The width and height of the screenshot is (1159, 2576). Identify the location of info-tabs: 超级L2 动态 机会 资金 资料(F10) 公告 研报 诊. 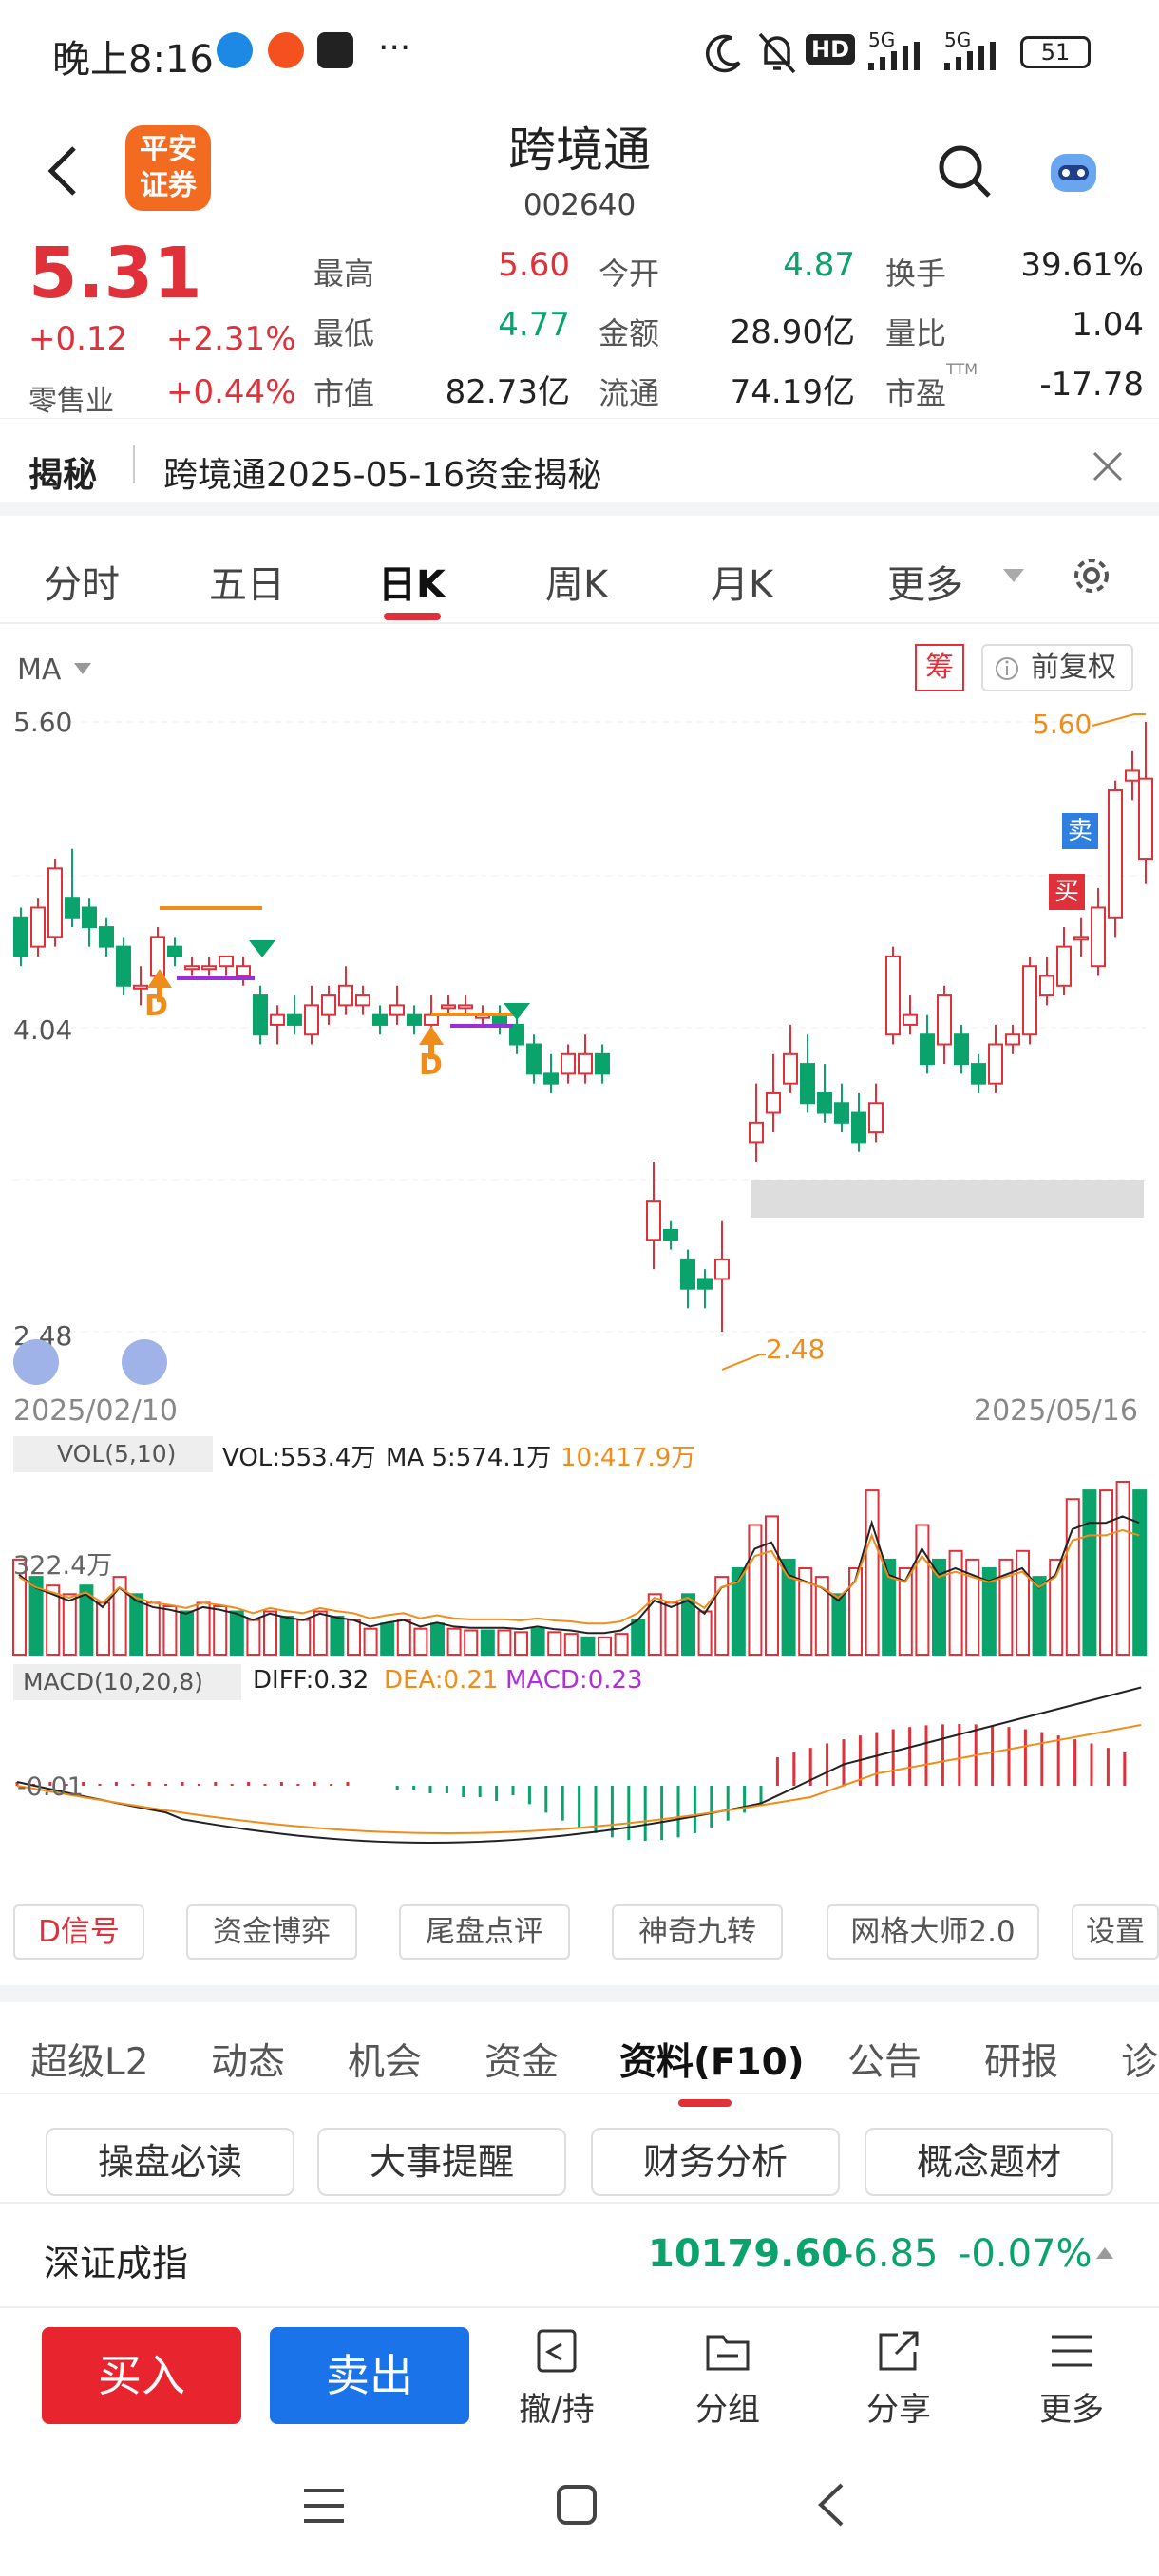
(579, 2046).